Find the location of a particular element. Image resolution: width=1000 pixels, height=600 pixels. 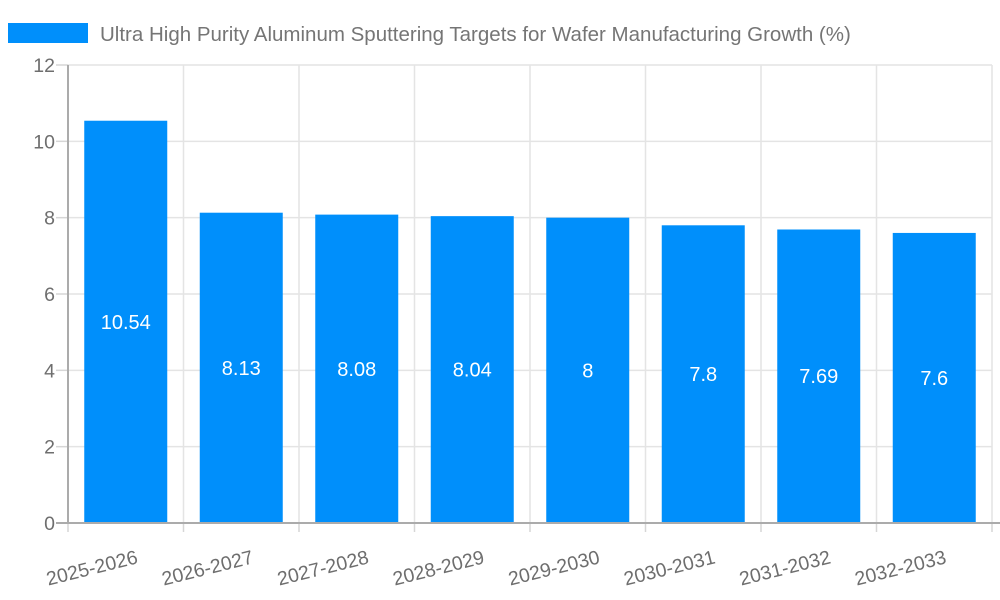

bar-value-label: 8.08 is located at coordinates (356, 370).